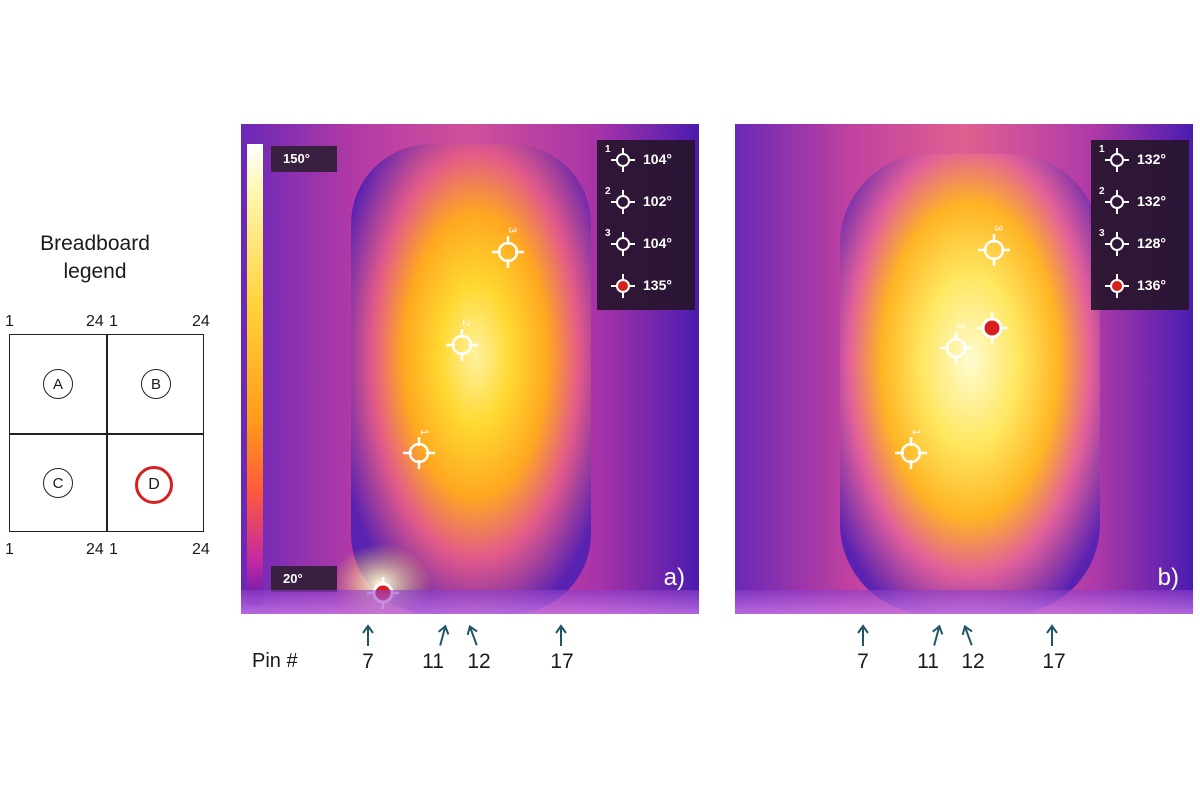 This screenshot has height=800, width=1200. Describe the element at coordinates (973, 661) in the screenshot. I see `pin-label-b: 12` at that location.